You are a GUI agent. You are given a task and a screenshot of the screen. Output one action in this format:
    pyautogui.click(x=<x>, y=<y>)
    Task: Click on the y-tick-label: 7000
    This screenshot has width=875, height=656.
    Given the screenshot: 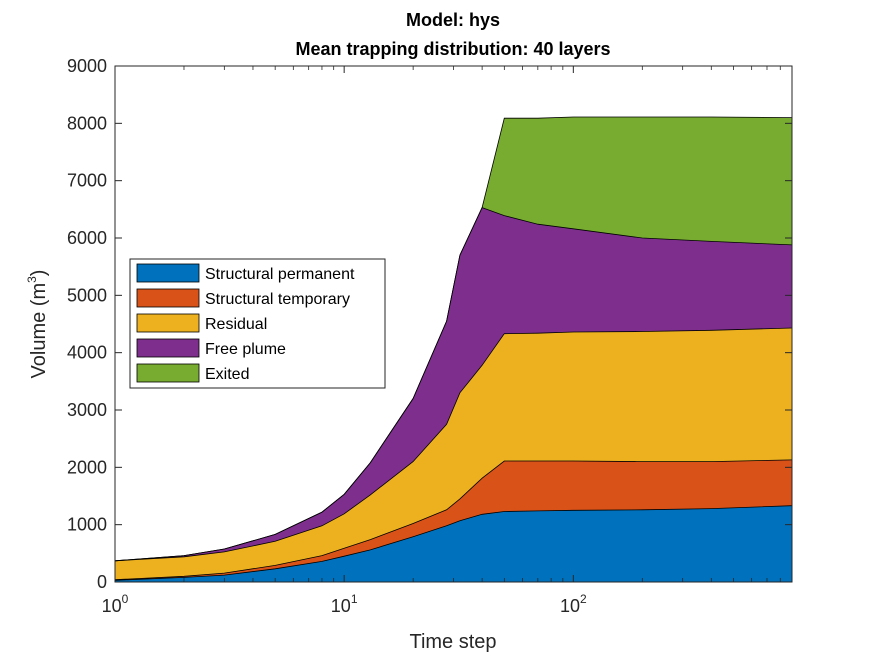 What is the action you would take?
    pyautogui.click(x=87, y=181)
    